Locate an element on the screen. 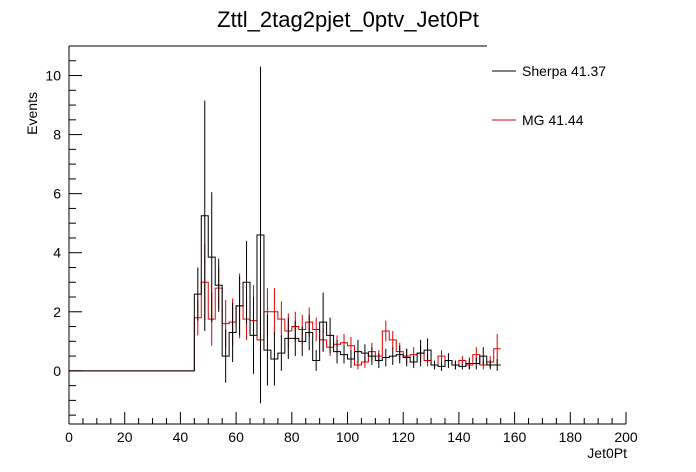 The image size is (696, 472). legend-label: MG 41.44 is located at coordinates (553, 120).